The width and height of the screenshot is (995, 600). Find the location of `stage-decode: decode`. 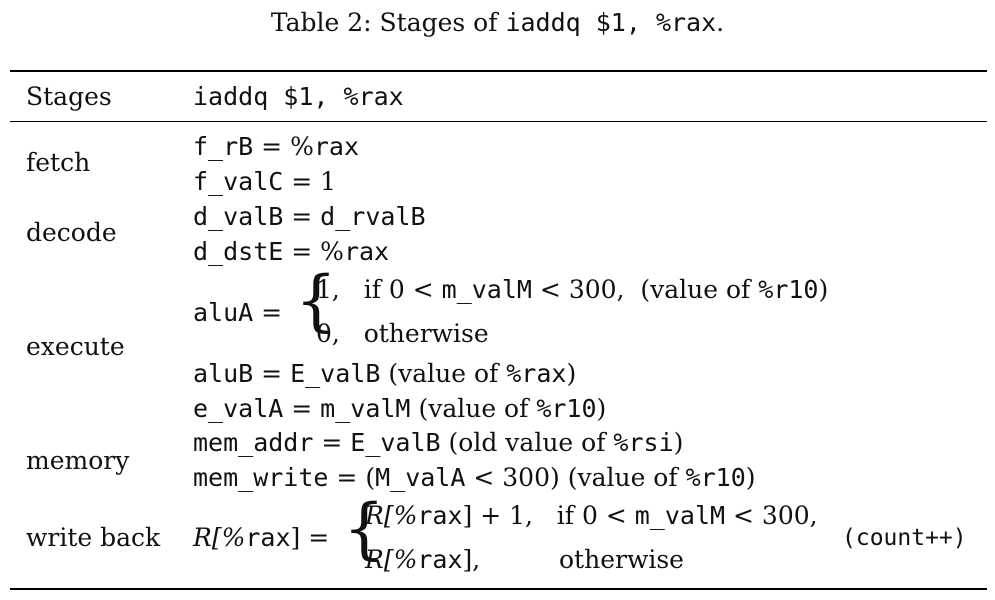

stage-decode: decode is located at coordinates (71, 232).